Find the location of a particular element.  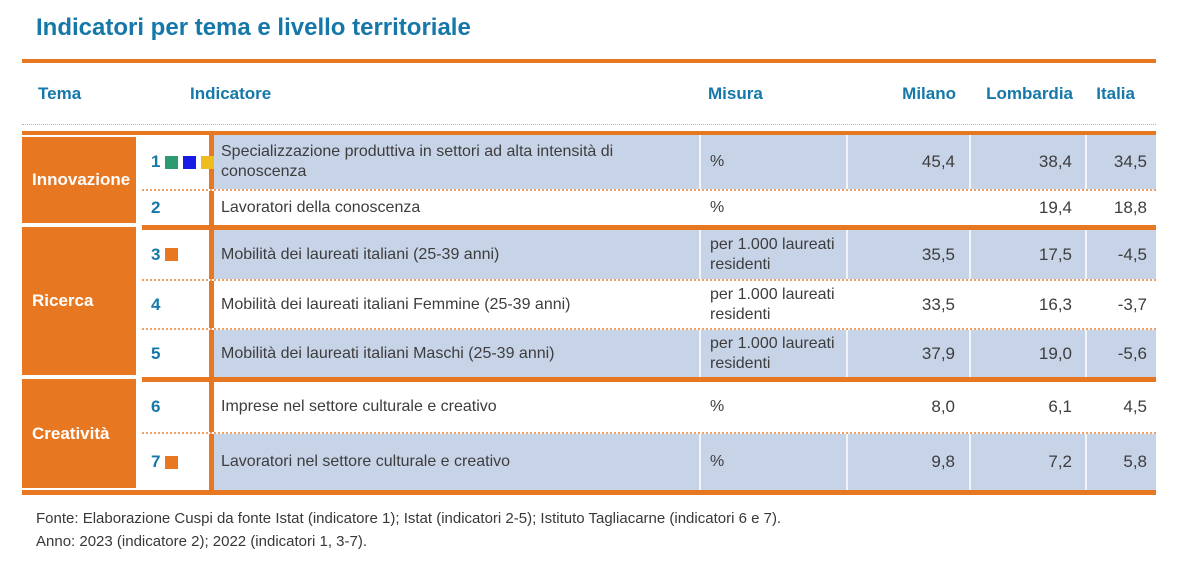

row-number: 5 is located at coordinates (178, 353).